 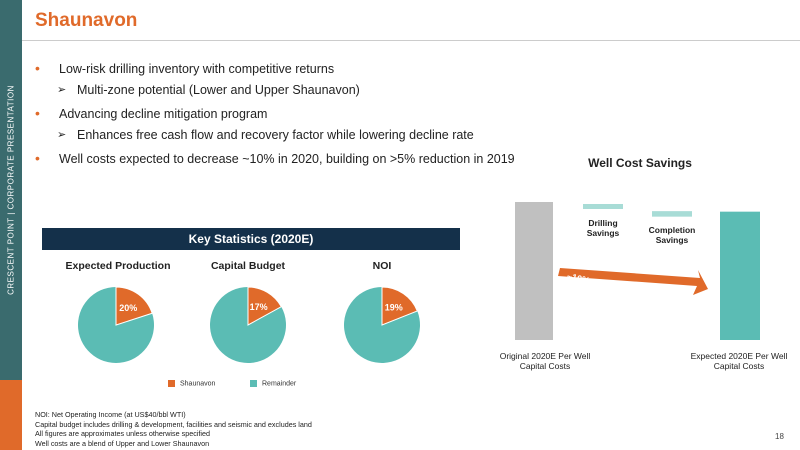 I want to click on page-number: 18, so click(x=779, y=436).